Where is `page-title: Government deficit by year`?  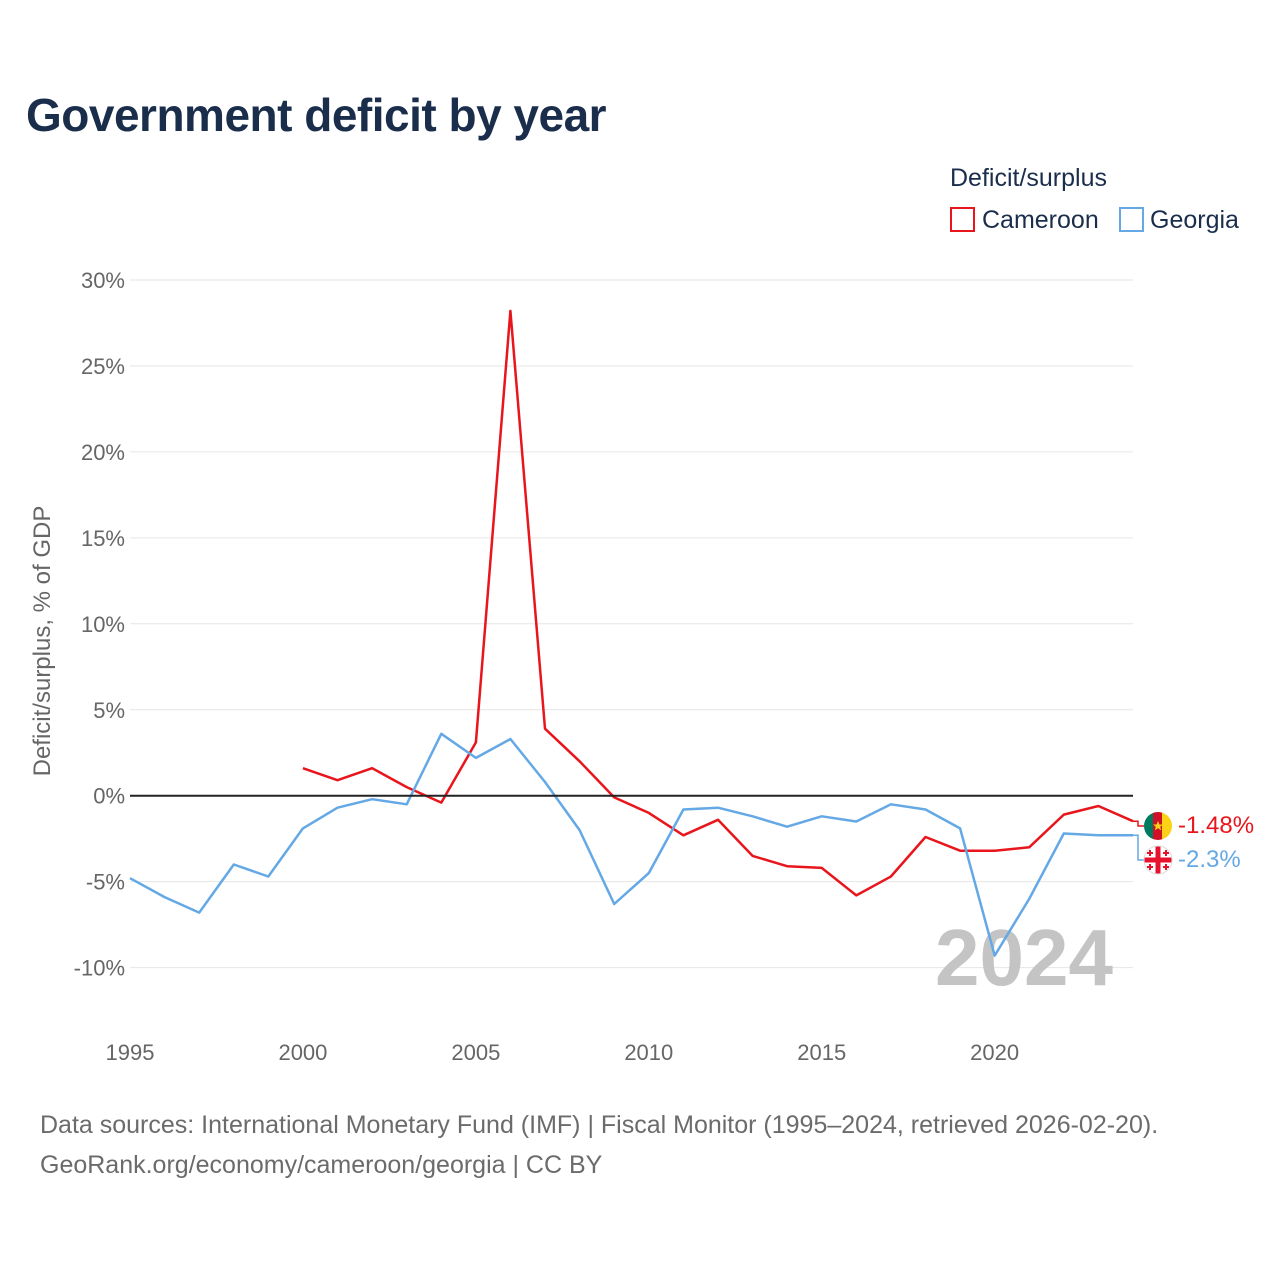 page-title: Government deficit by year is located at coordinates (316, 115).